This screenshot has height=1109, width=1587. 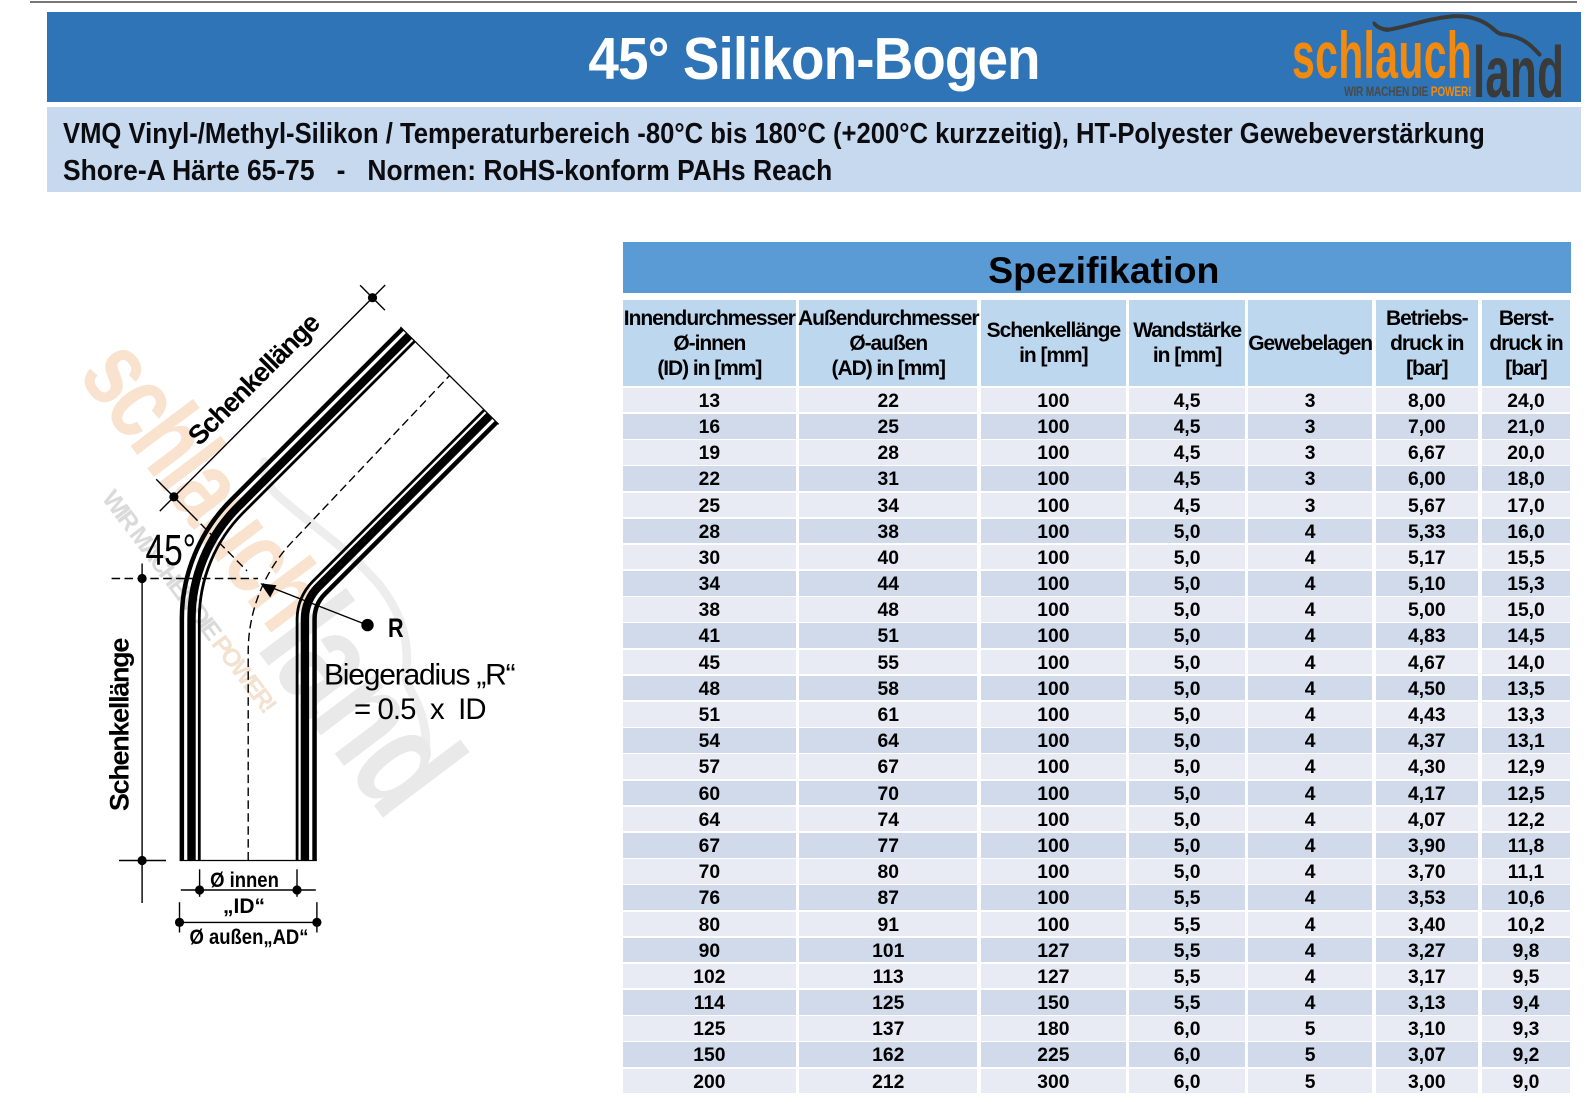 I want to click on svg-text: schlauch, so click(x=1382, y=55).